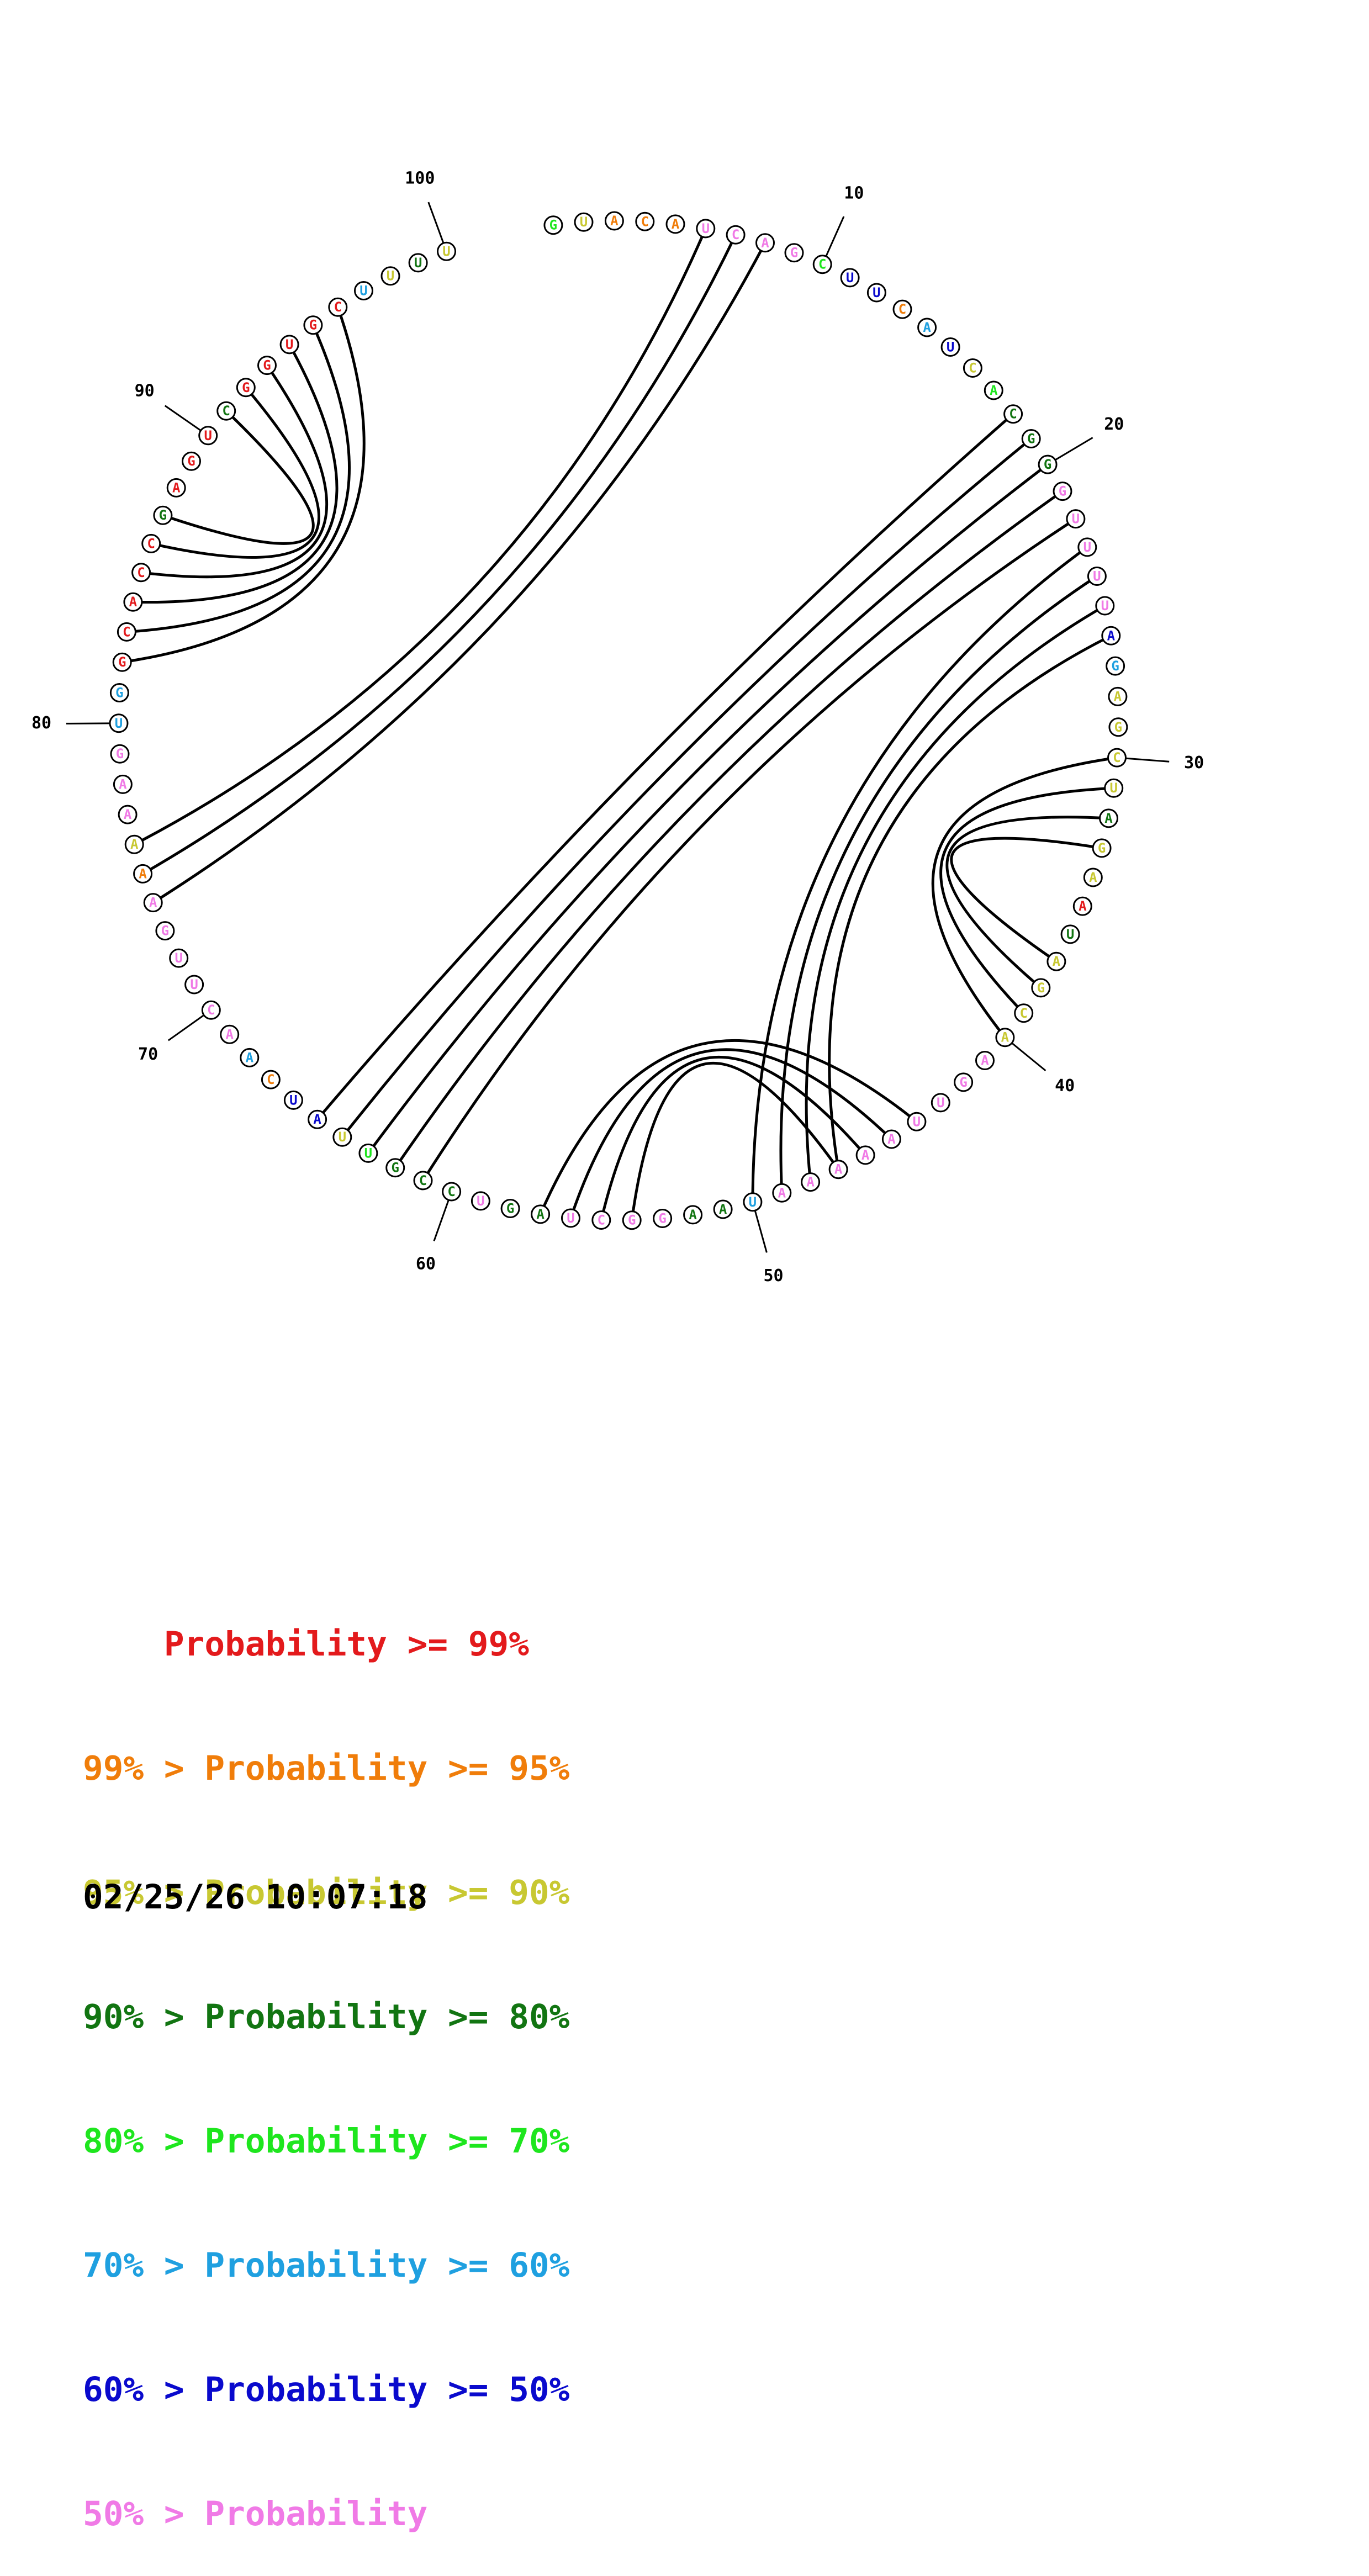 This screenshot has width=1369, height=2576. I want to click on index-label: 40, so click(1065, 1086).